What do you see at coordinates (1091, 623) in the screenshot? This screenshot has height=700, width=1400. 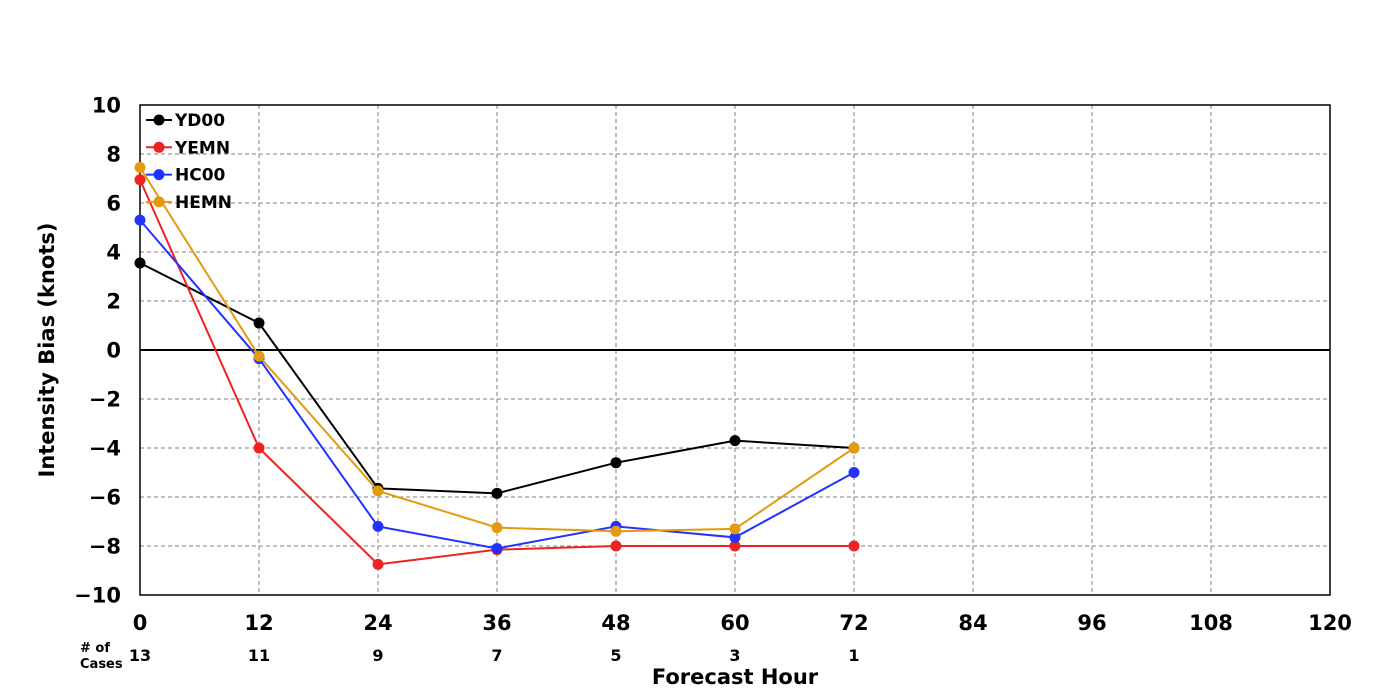 I see `x-tick-label: 96` at bounding box center [1091, 623].